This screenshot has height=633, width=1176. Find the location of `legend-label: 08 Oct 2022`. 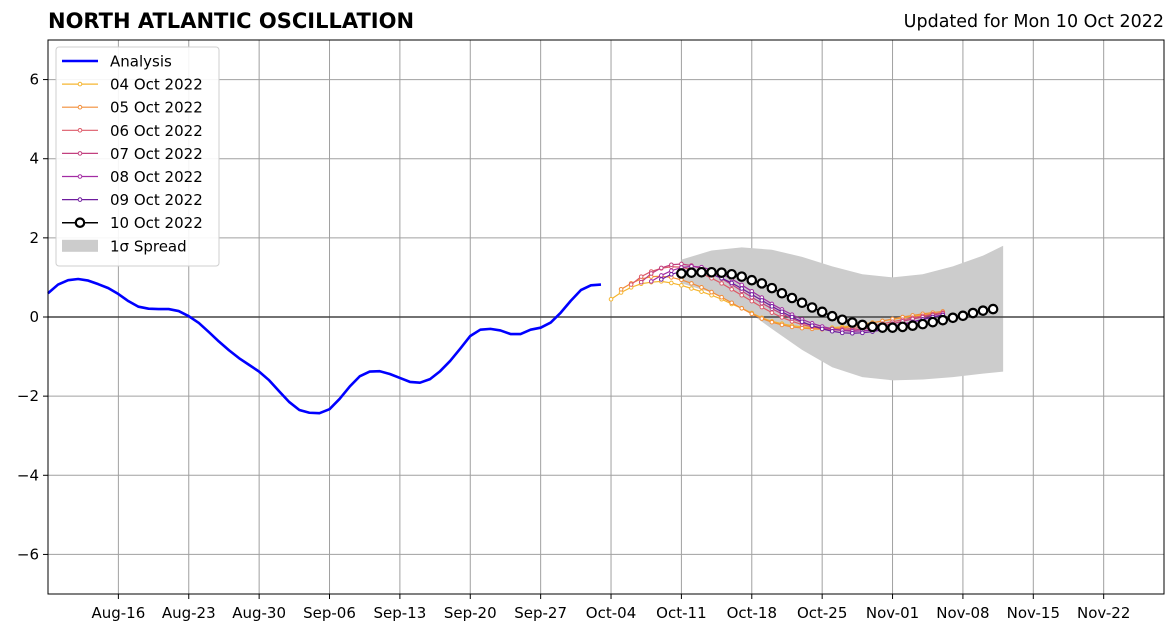

legend-label: 08 Oct 2022 is located at coordinates (156, 177).